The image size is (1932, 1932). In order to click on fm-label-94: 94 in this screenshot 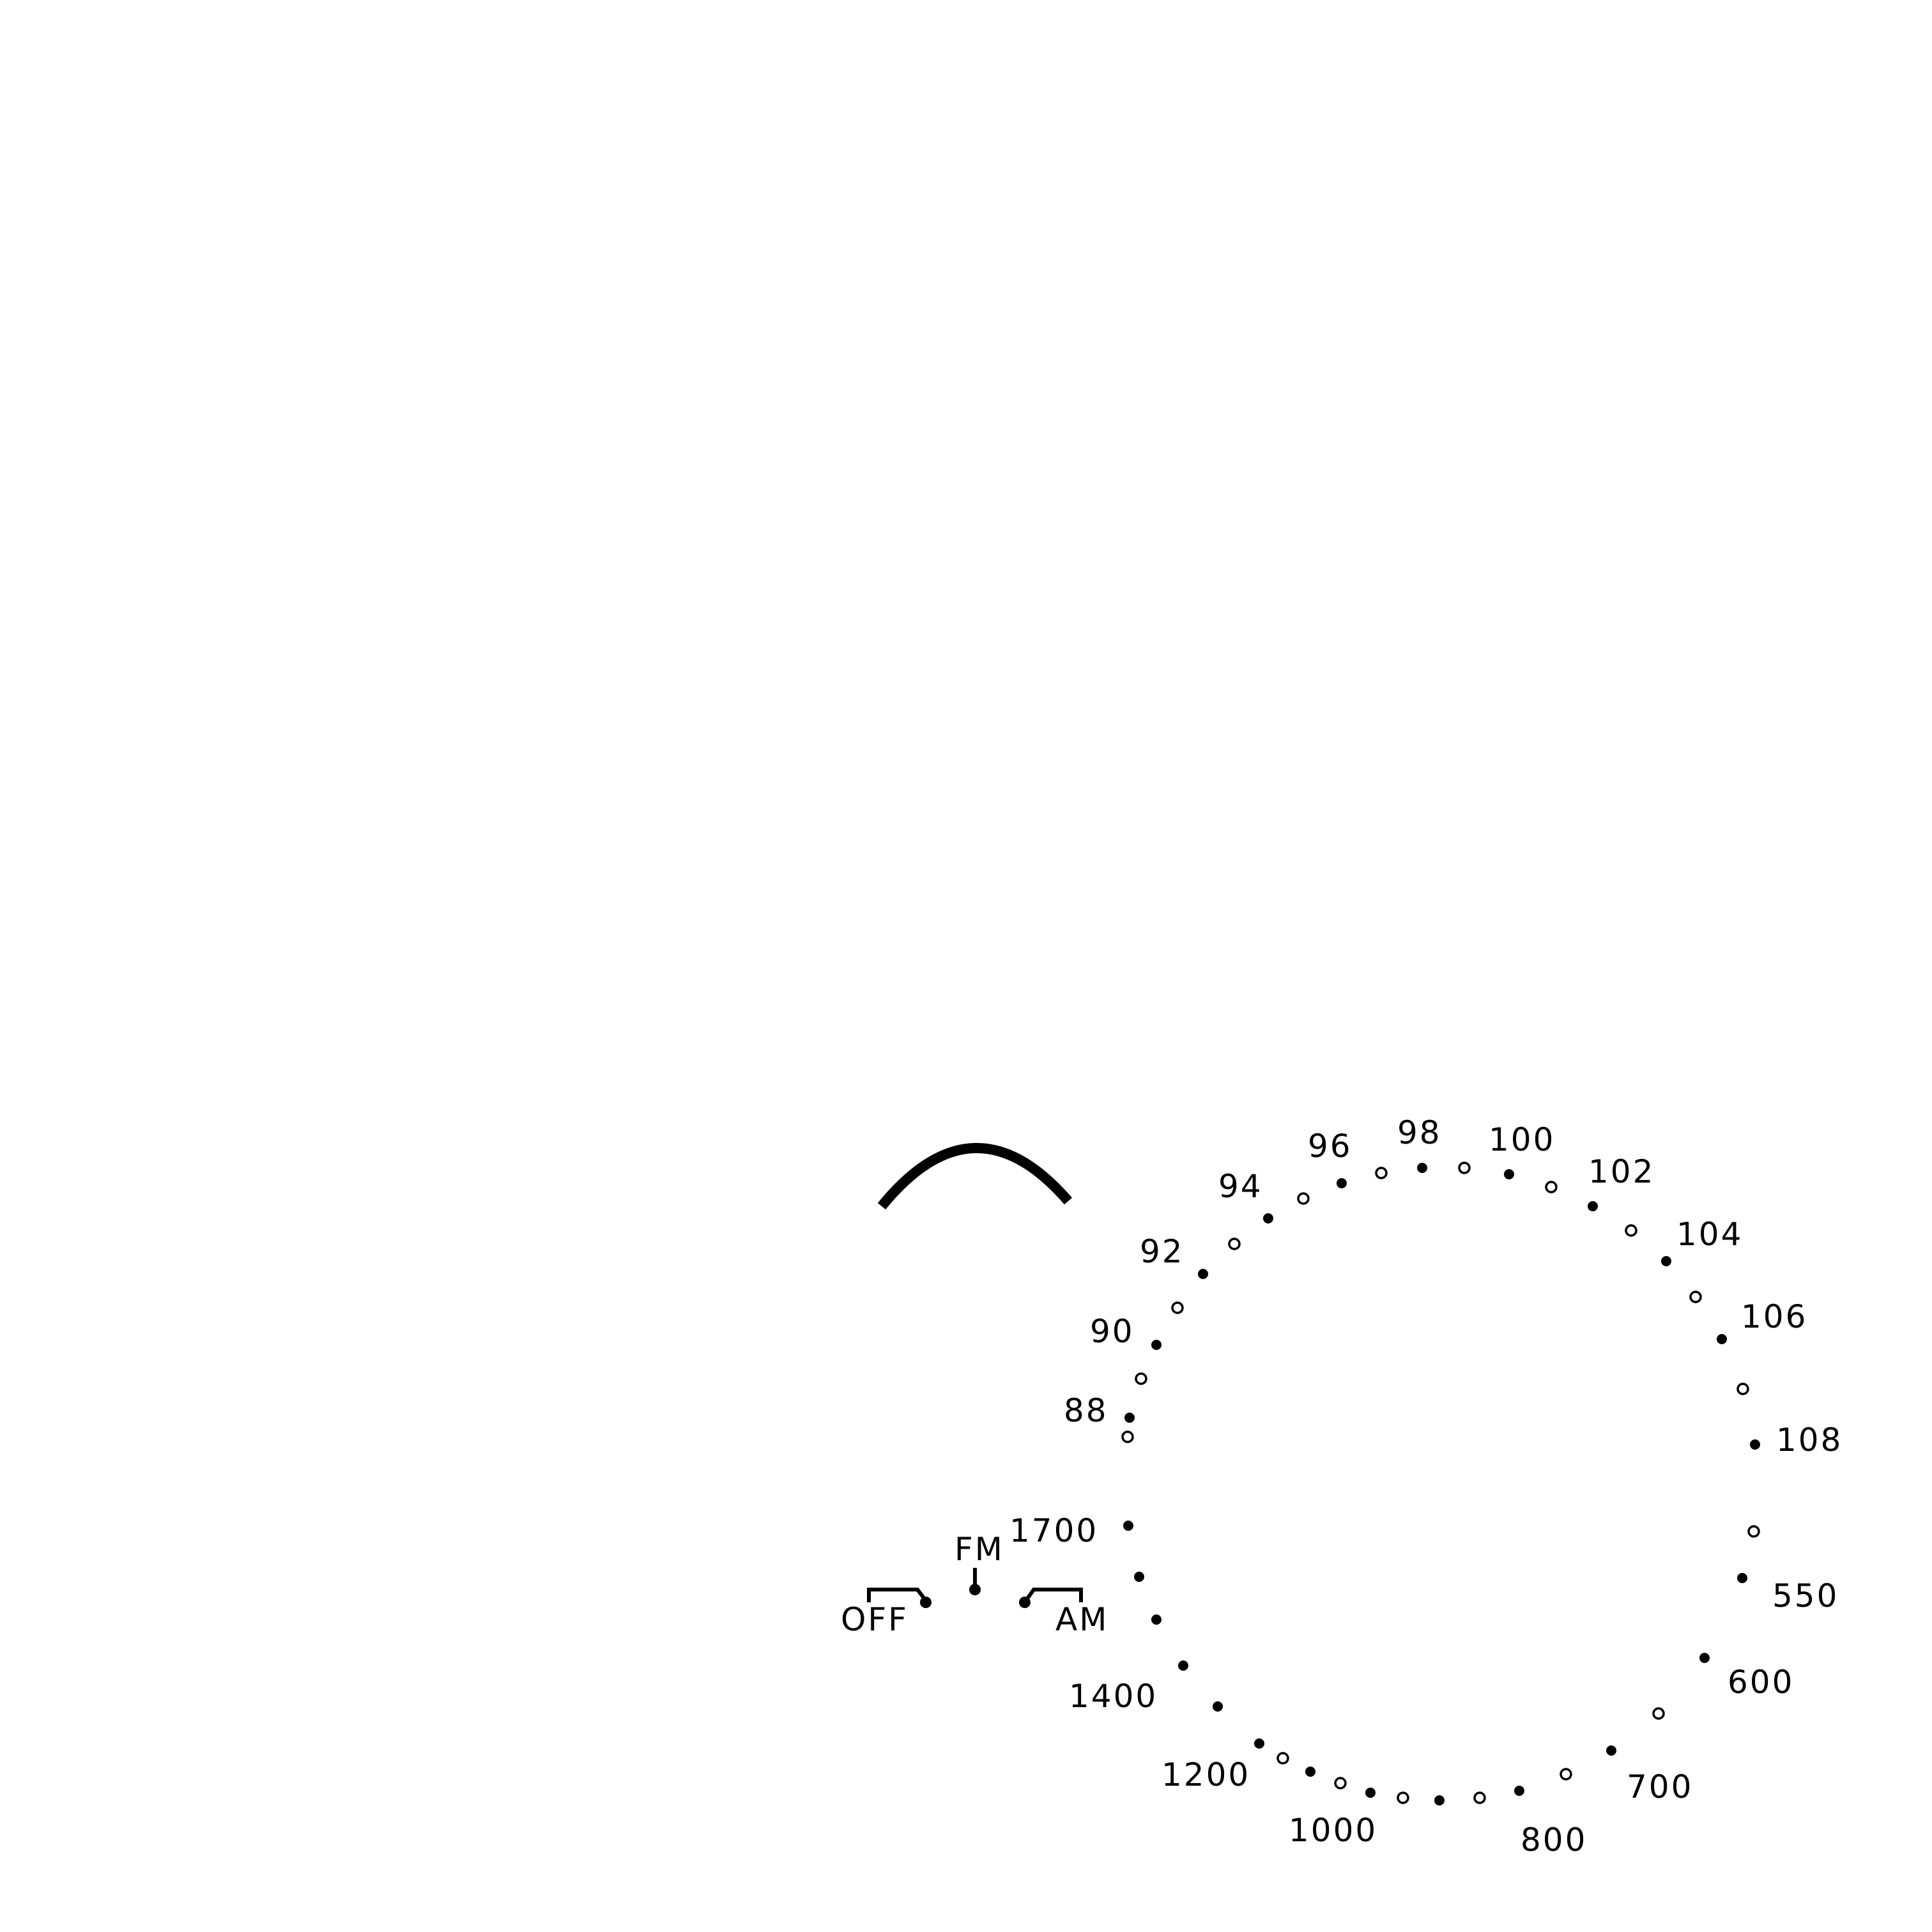, I will do `click(1240, 1186)`.